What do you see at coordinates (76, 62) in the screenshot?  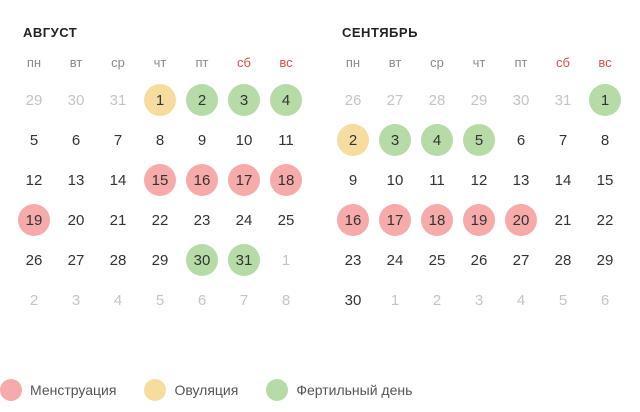 I see `weekday-label: вт` at bounding box center [76, 62].